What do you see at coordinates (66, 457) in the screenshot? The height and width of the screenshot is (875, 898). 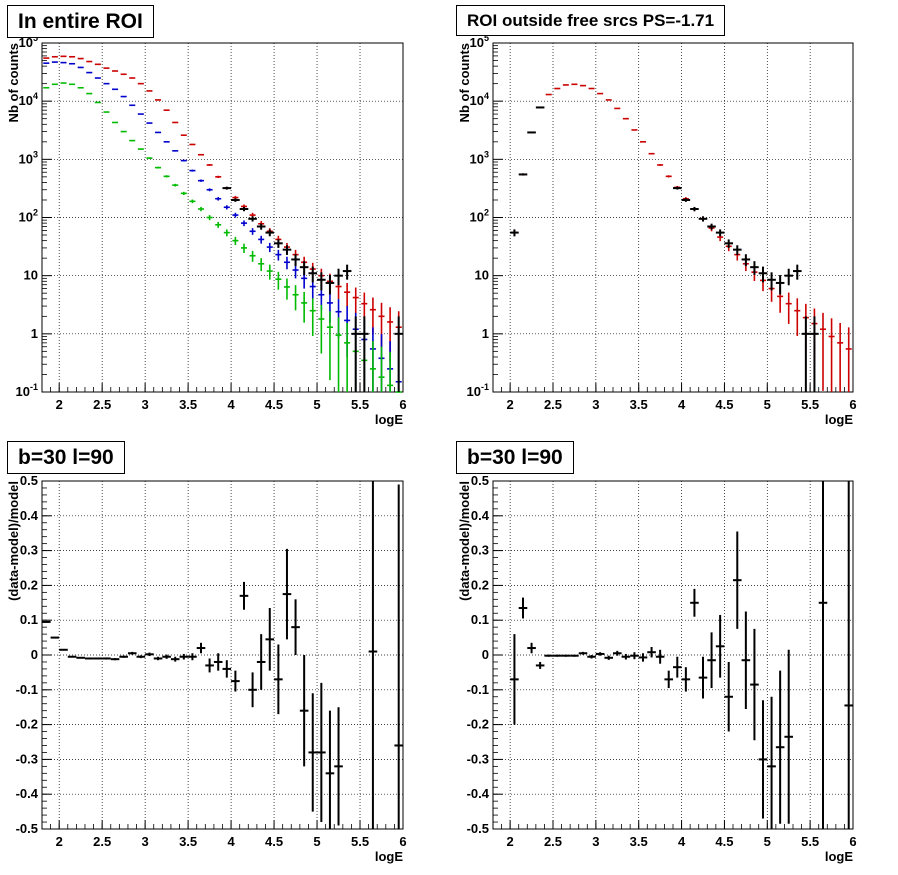 I see `pad-title-bottom-left: b=30 l=90` at bounding box center [66, 457].